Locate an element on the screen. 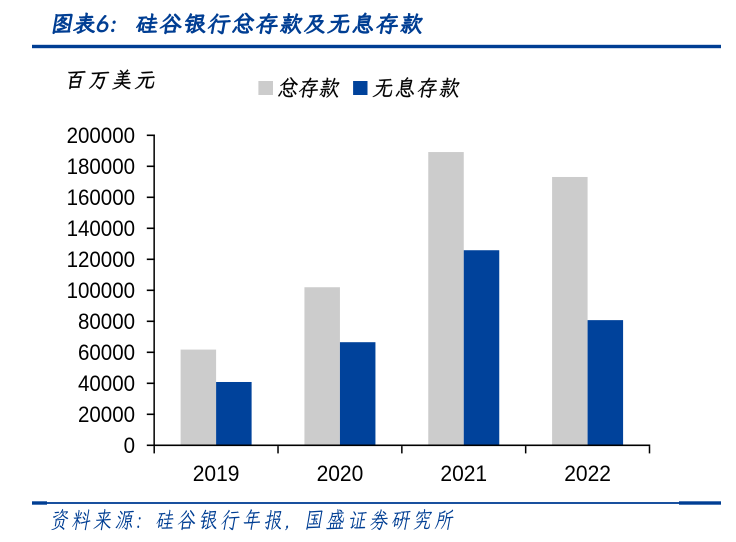 The width and height of the screenshot is (736, 542). svg-text: 0 is located at coordinates (130, 445).